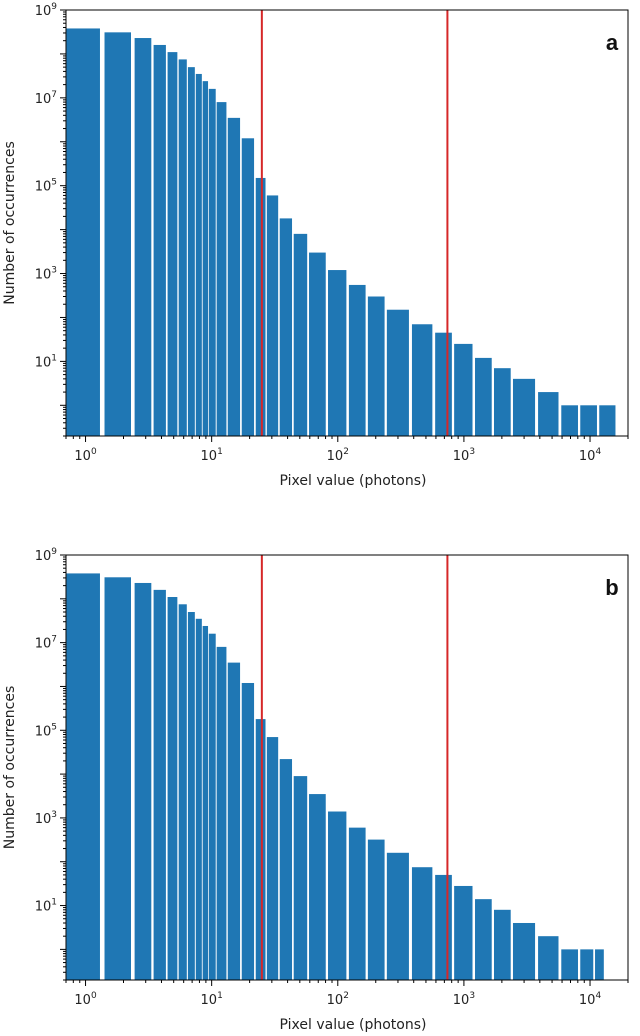  Describe the element at coordinates (46, 10) in the screenshot. I see `y-tick-label-a-4: 109` at that location.